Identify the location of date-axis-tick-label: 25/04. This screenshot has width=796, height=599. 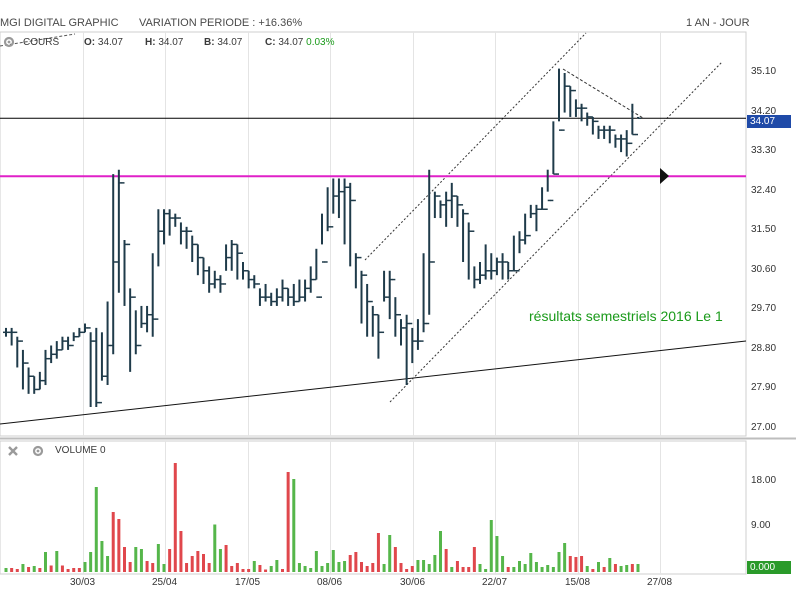
(165, 582).